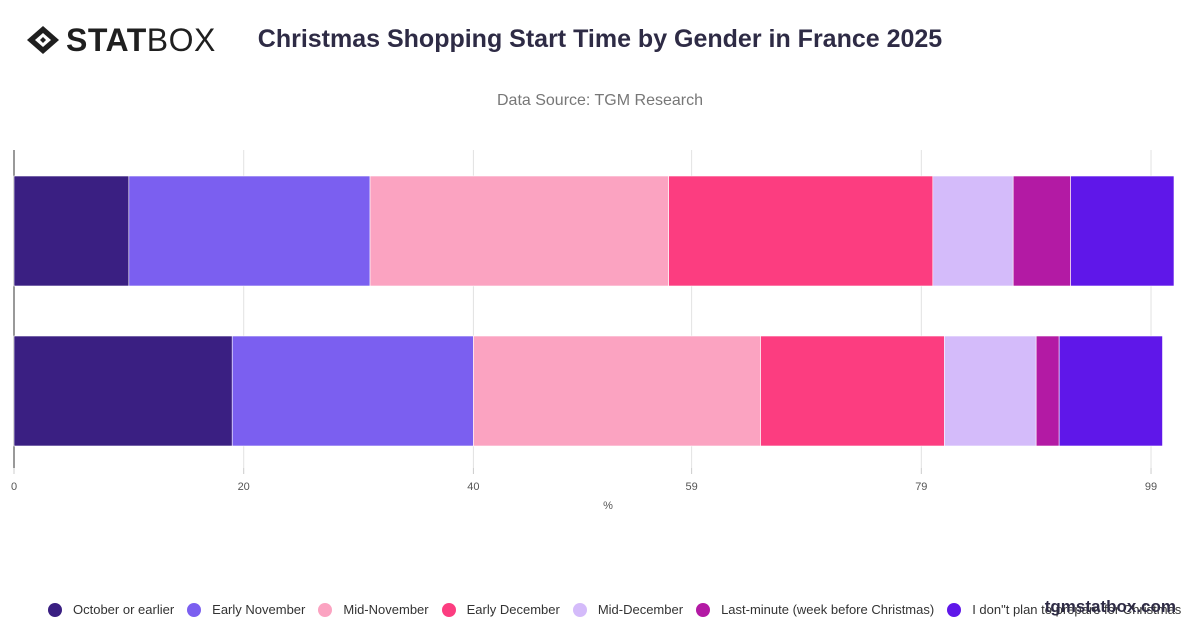 The height and width of the screenshot is (628, 1200). I want to click on legend-item: October or earlier, so click(111, 609).